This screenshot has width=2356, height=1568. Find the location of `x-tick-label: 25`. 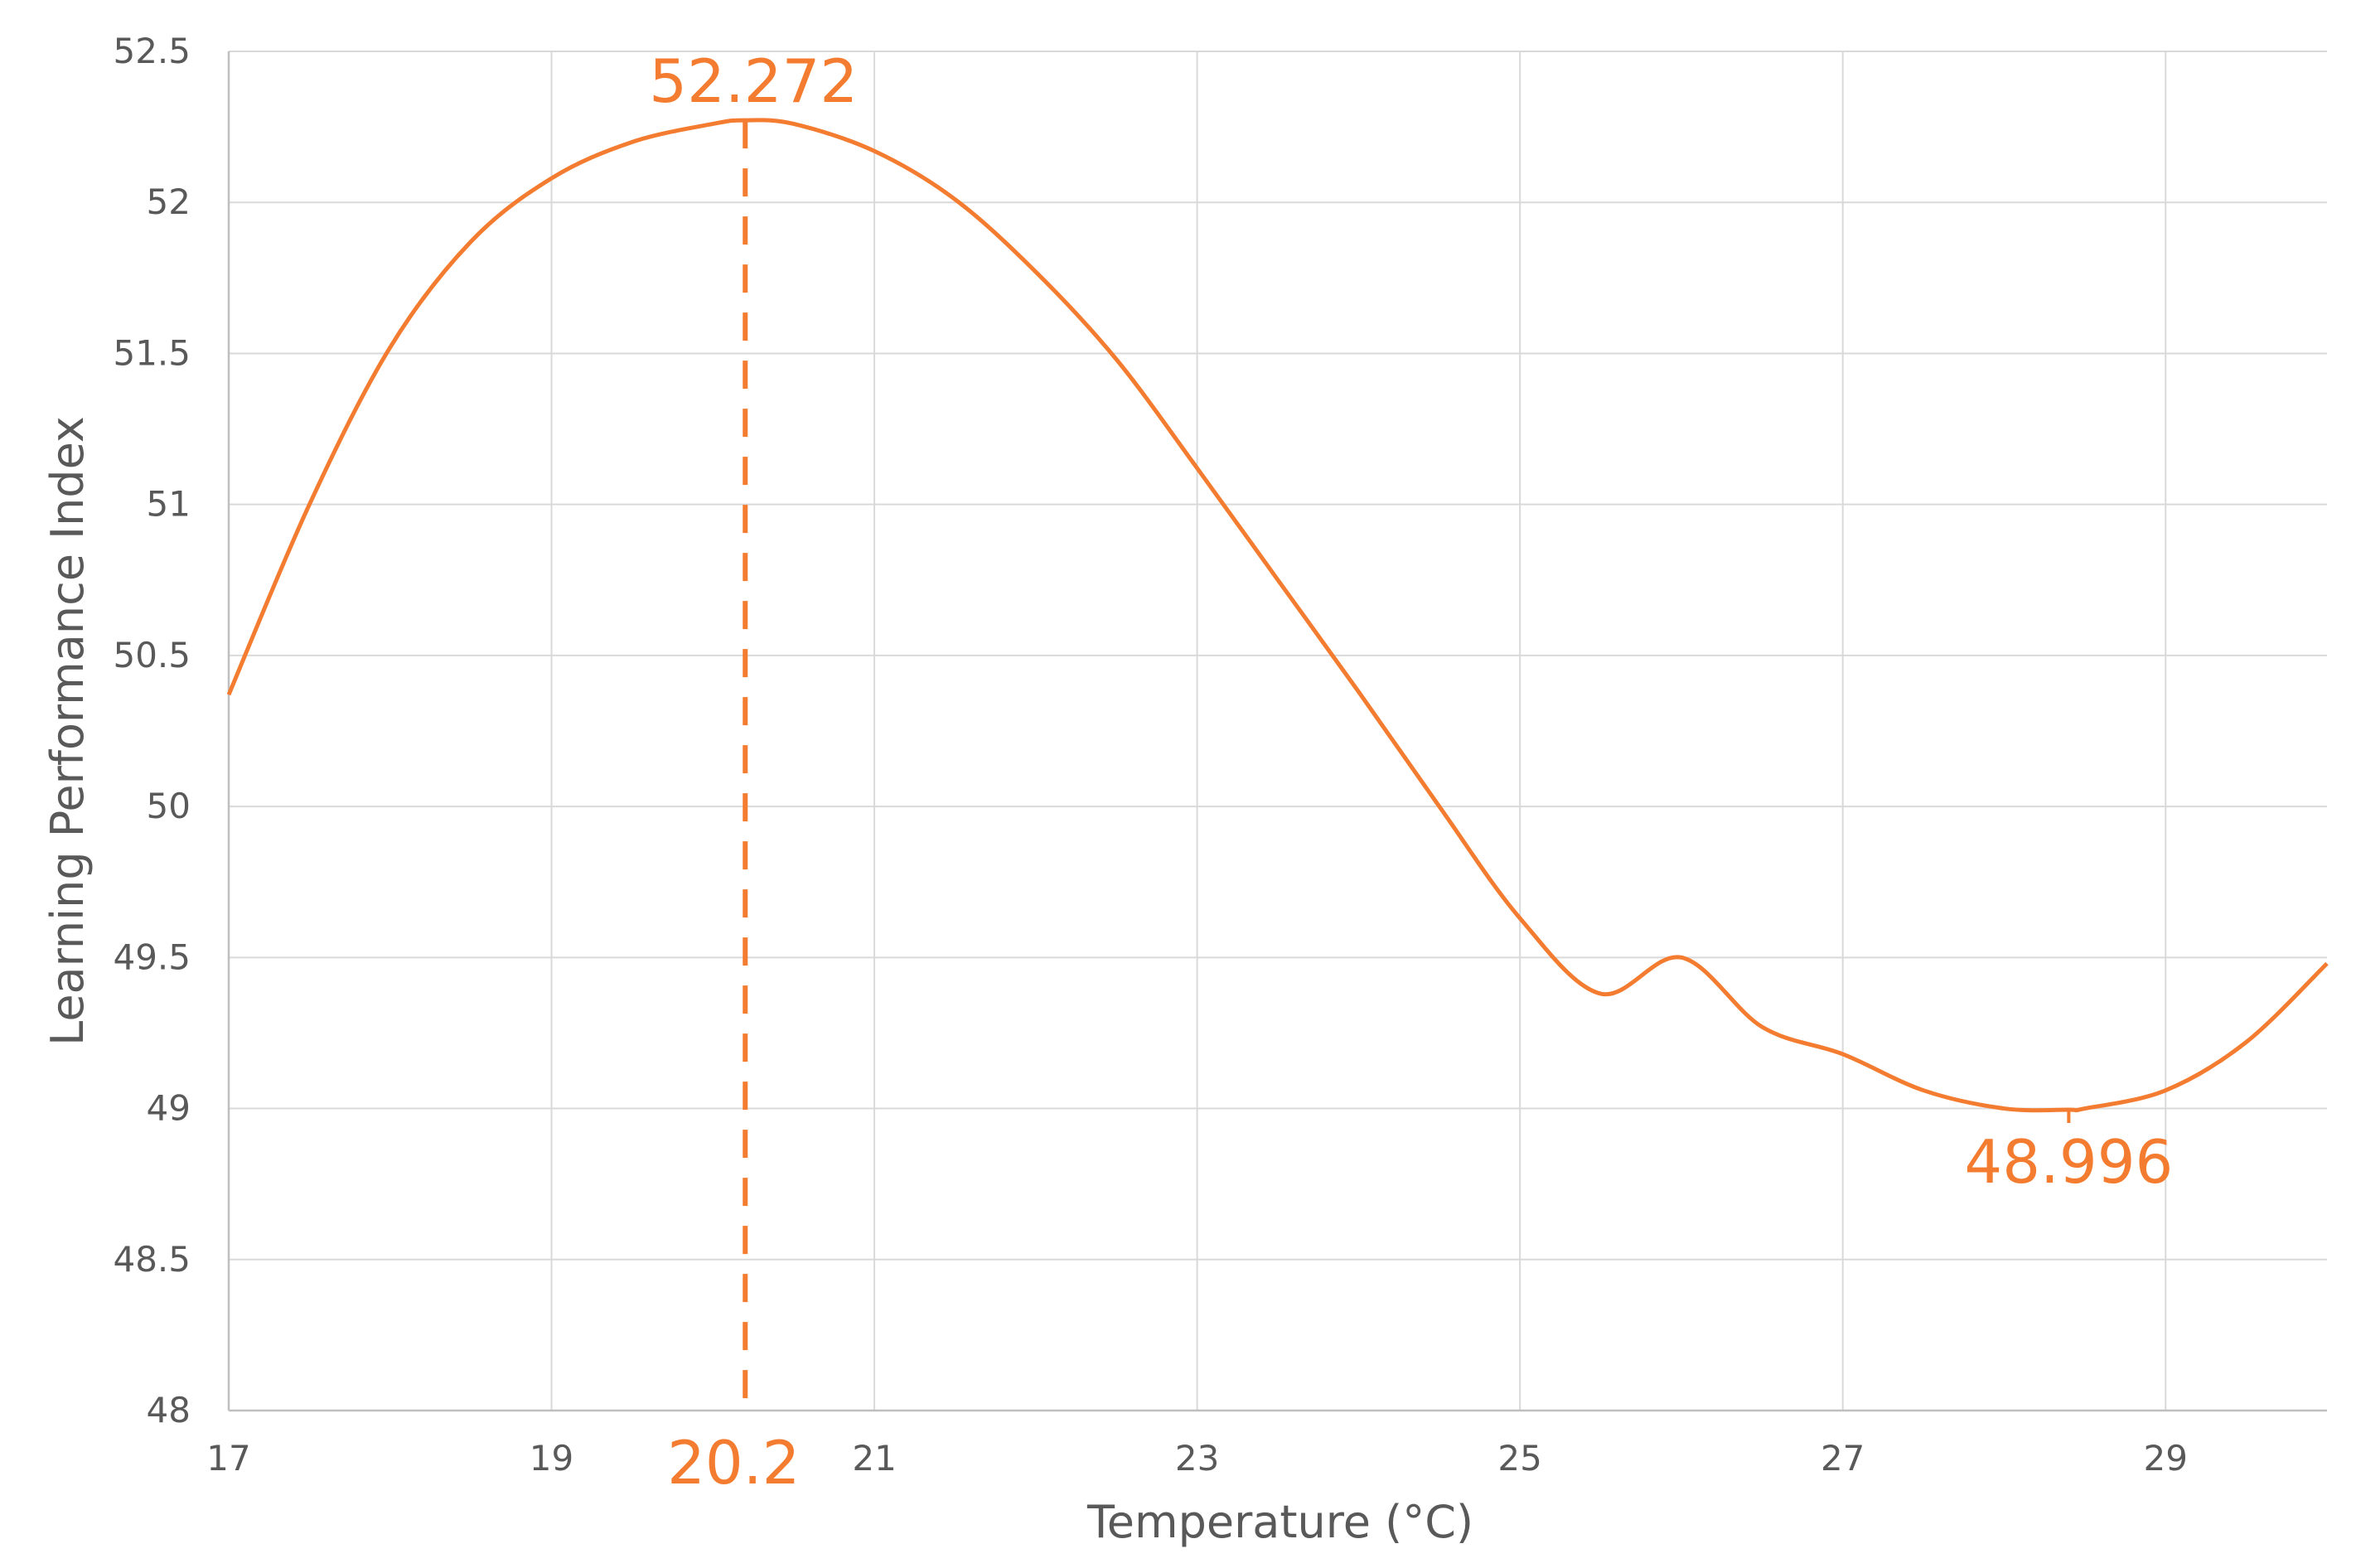

x-tick-label: 25 is located at coordinates (1519, 1458).